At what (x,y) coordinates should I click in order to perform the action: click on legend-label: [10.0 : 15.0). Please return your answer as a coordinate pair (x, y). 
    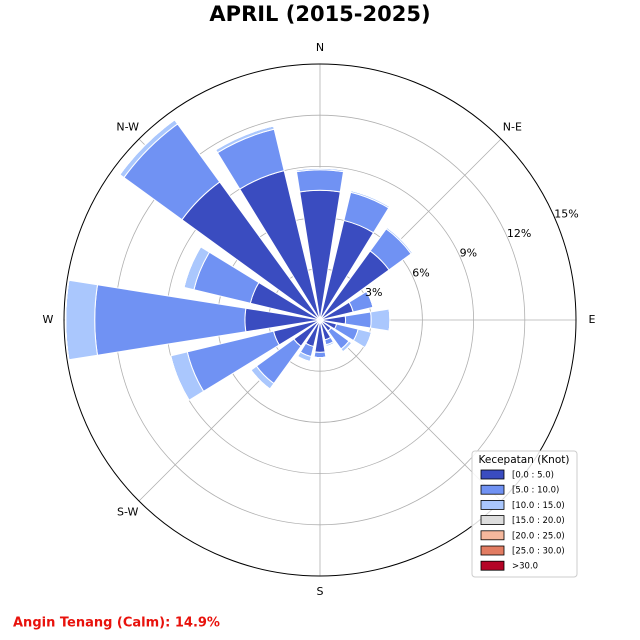
    Looking at the image, I should click on (538, 506).